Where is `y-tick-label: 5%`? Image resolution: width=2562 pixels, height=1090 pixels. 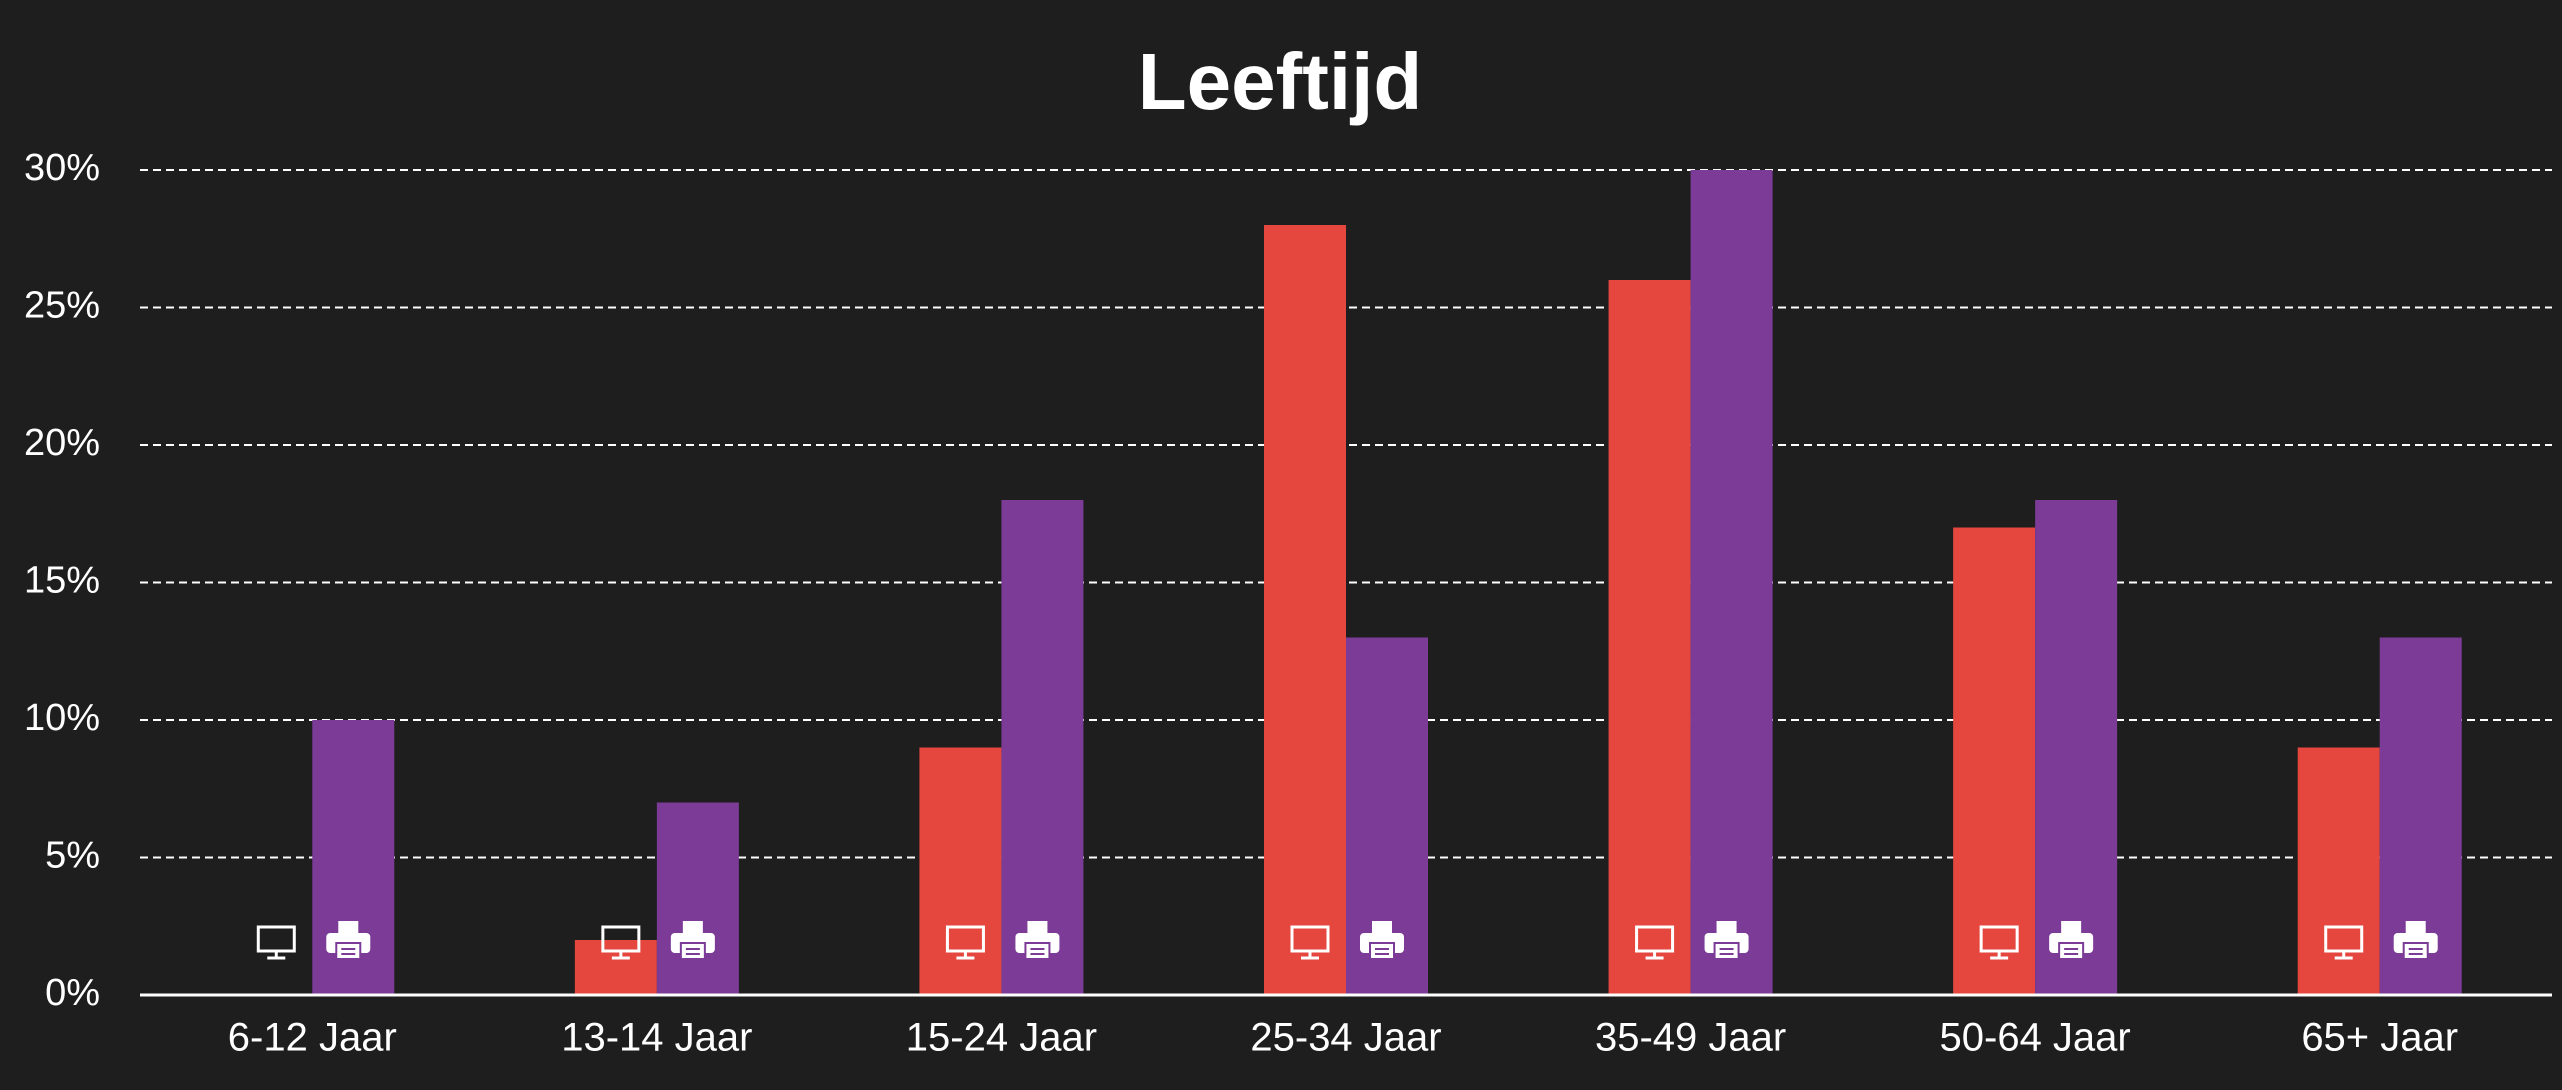 y-tick-label: 5% is located at coordinates (72, 856).